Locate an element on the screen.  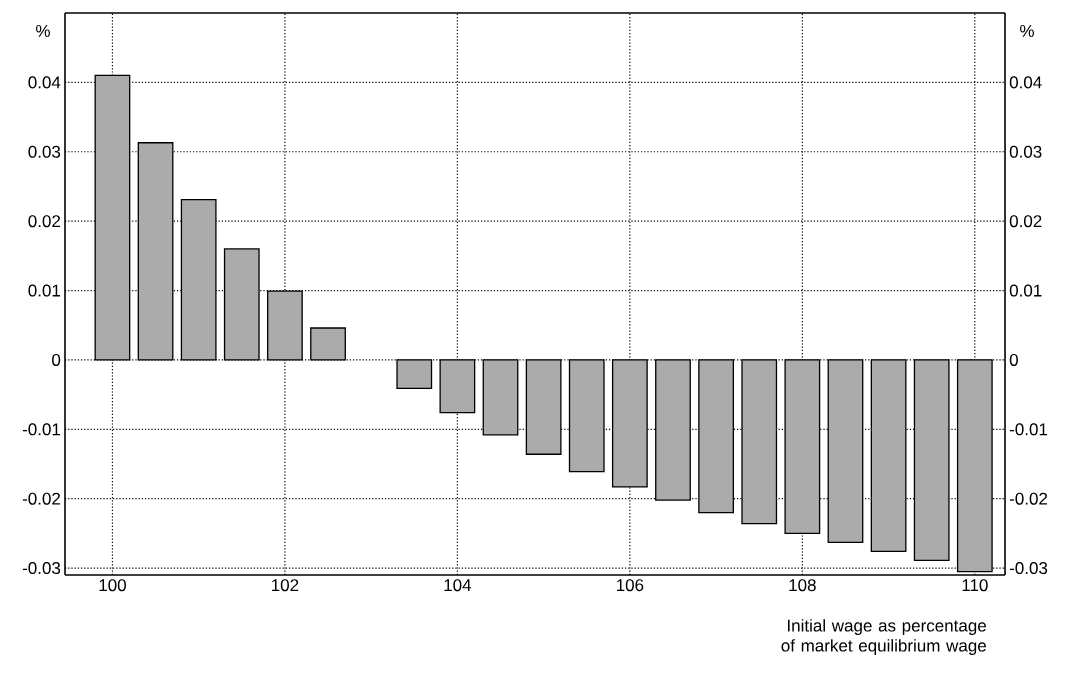
y-tick-label: 0.03 is located at coordinates (44, 151).